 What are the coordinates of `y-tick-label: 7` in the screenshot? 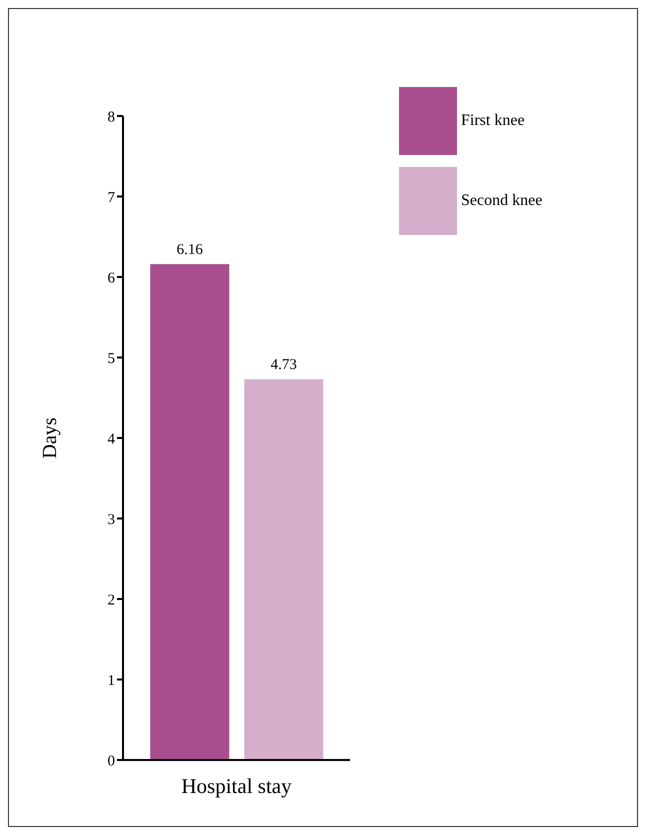 It's located at (112, 198).